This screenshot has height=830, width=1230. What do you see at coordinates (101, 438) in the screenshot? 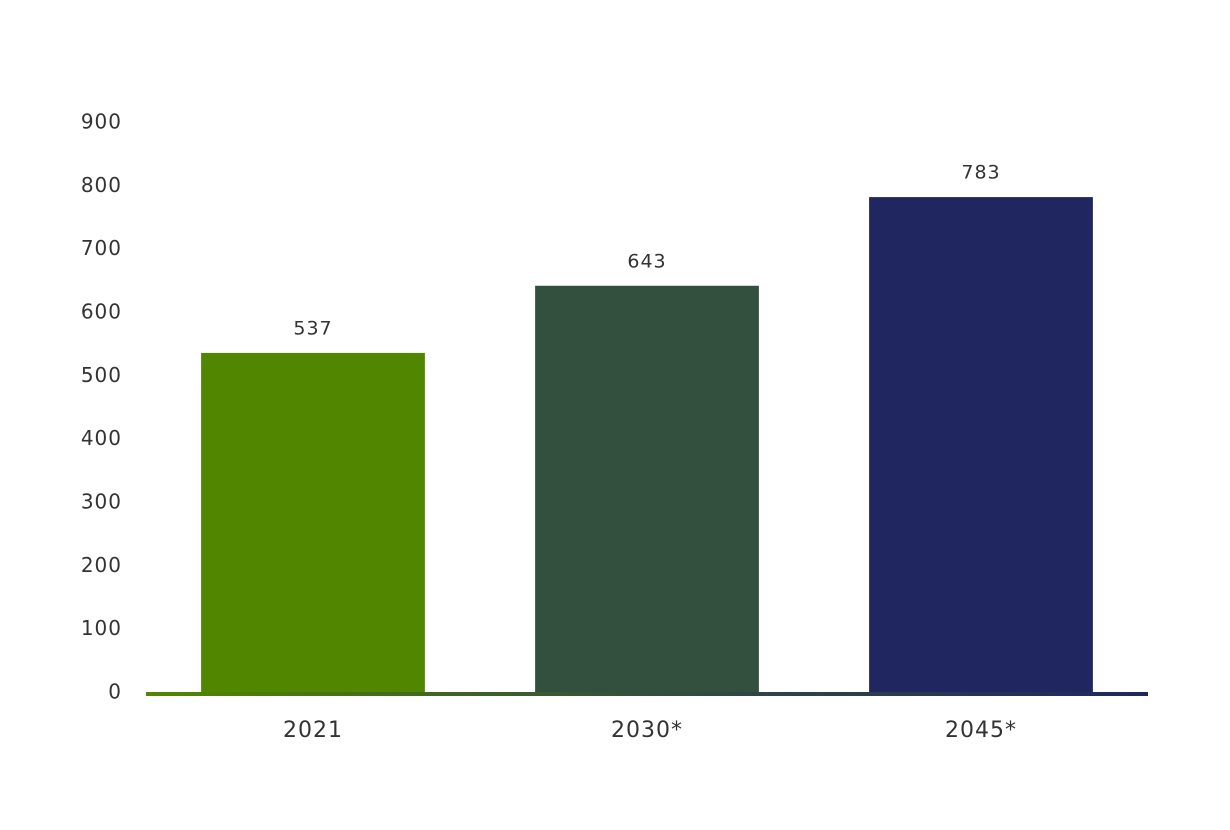
I see `y-tick-label: 400` at bounding box center [101, 438].